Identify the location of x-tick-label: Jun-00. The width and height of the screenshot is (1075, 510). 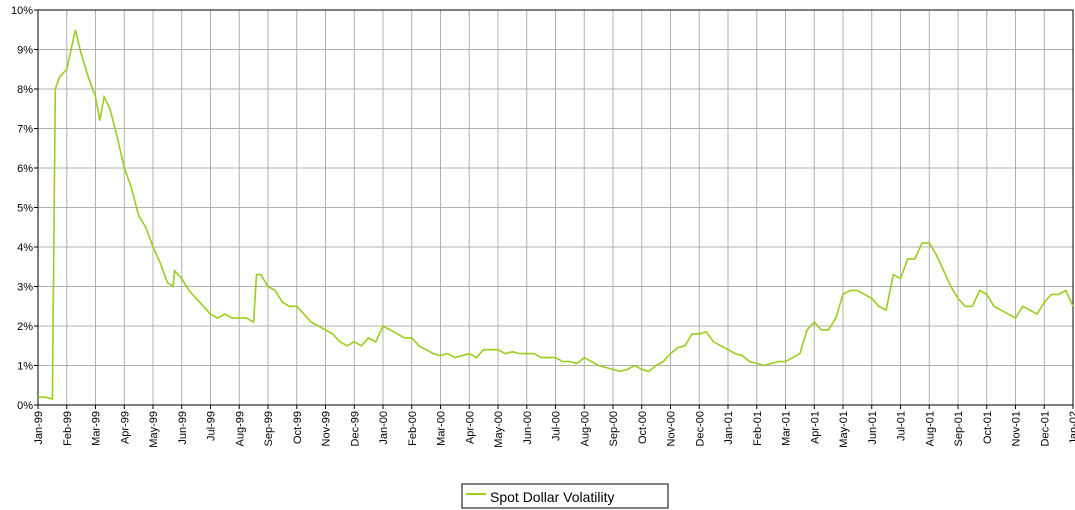
(528, 428).